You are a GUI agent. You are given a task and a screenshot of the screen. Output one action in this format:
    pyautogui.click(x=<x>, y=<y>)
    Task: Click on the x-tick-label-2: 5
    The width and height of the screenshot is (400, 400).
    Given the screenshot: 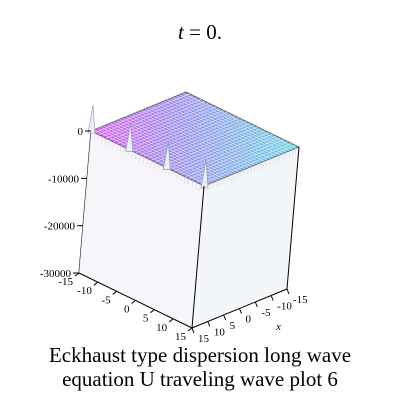 What is the action you would take?
    pyautogui.click(x=233, y=326)
    